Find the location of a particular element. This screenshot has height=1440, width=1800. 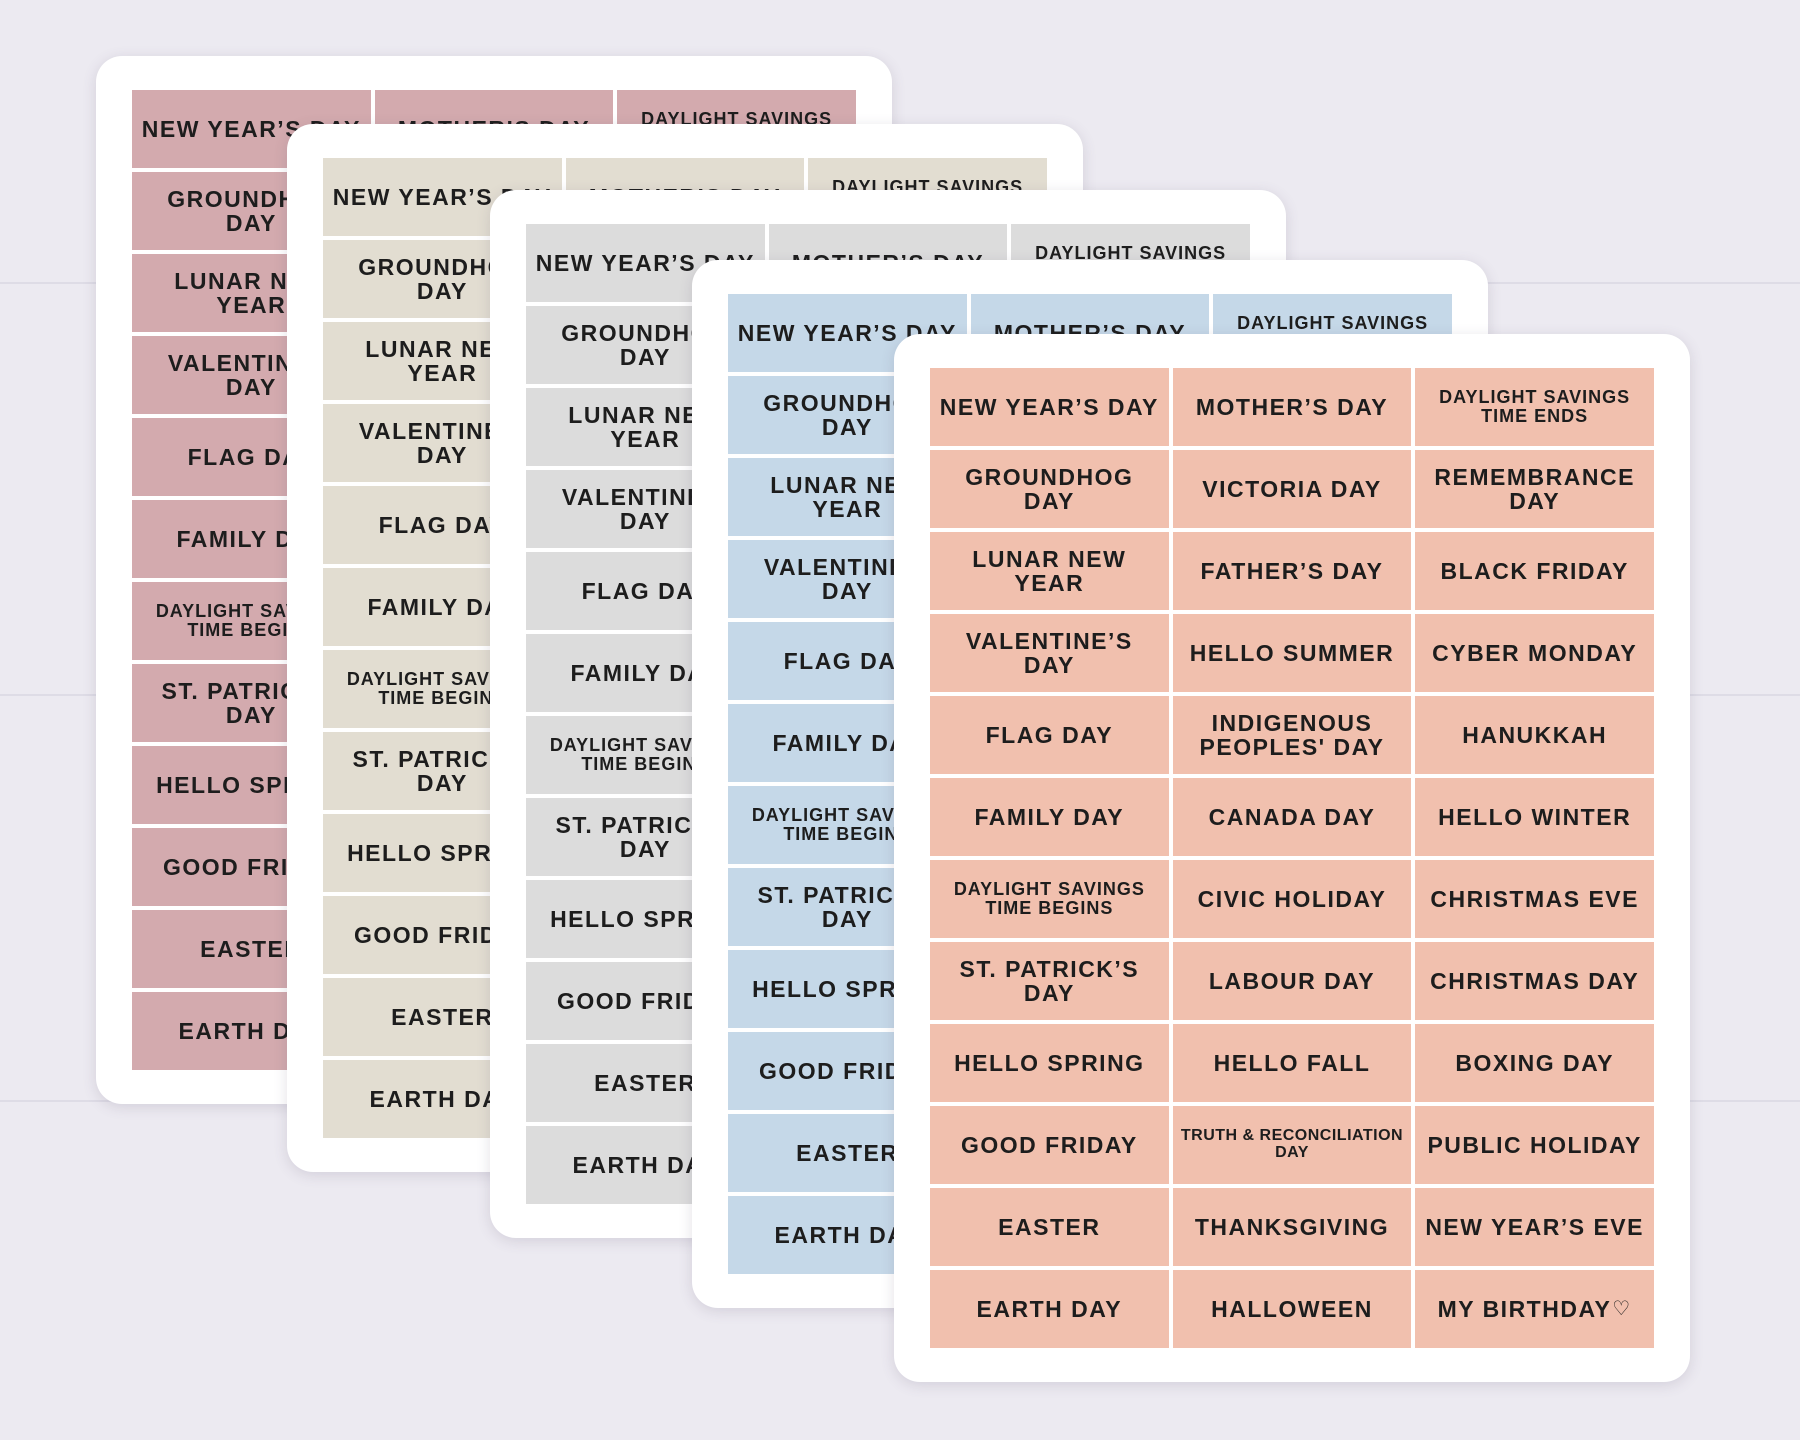

sticker-label: HELLO FALL is located at coordinates (1292, 1062).